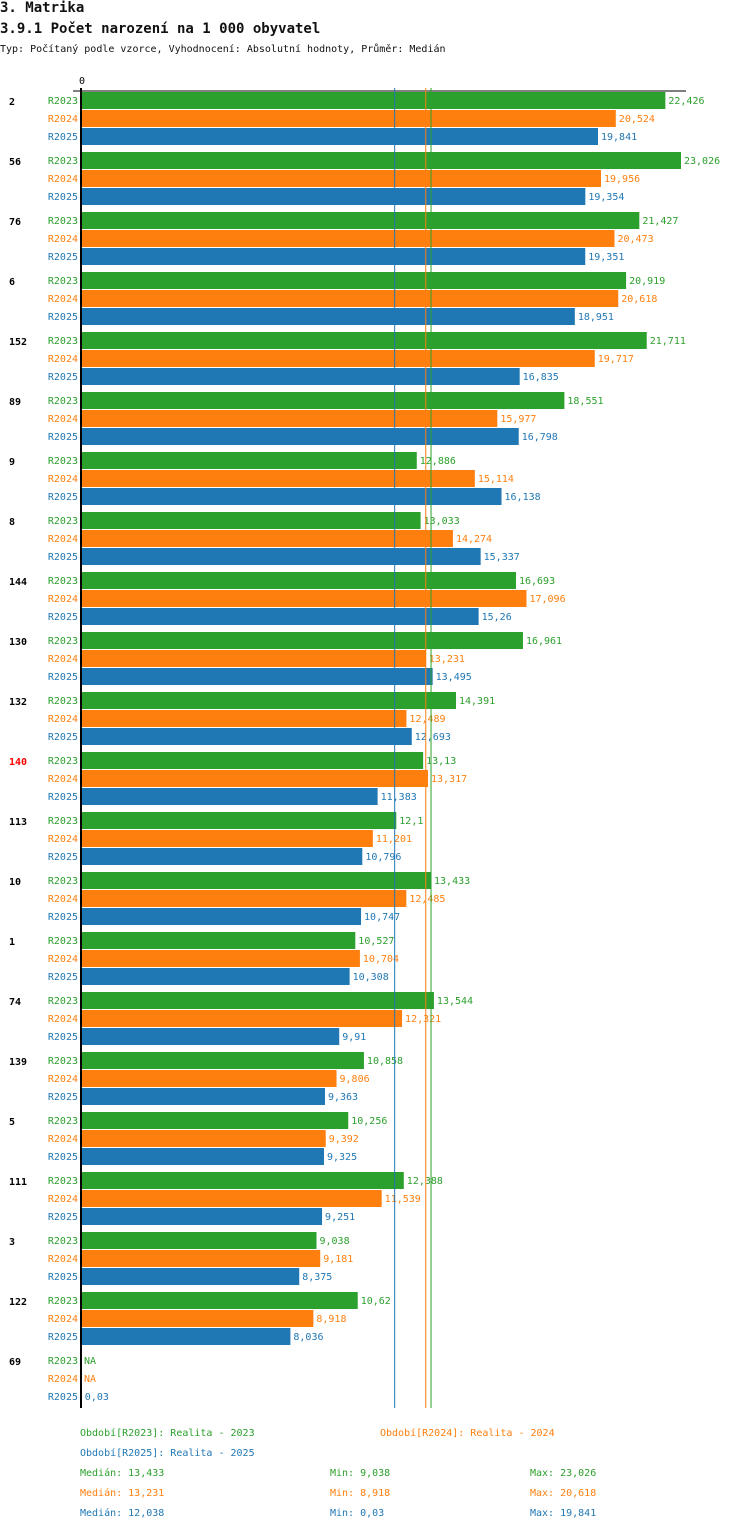 Image resolution: width=750 pixels, height=1532 pixels. Describe the element at coordinates (668, 341) in the screenshot. I see `value-label: 21,711` at that location.